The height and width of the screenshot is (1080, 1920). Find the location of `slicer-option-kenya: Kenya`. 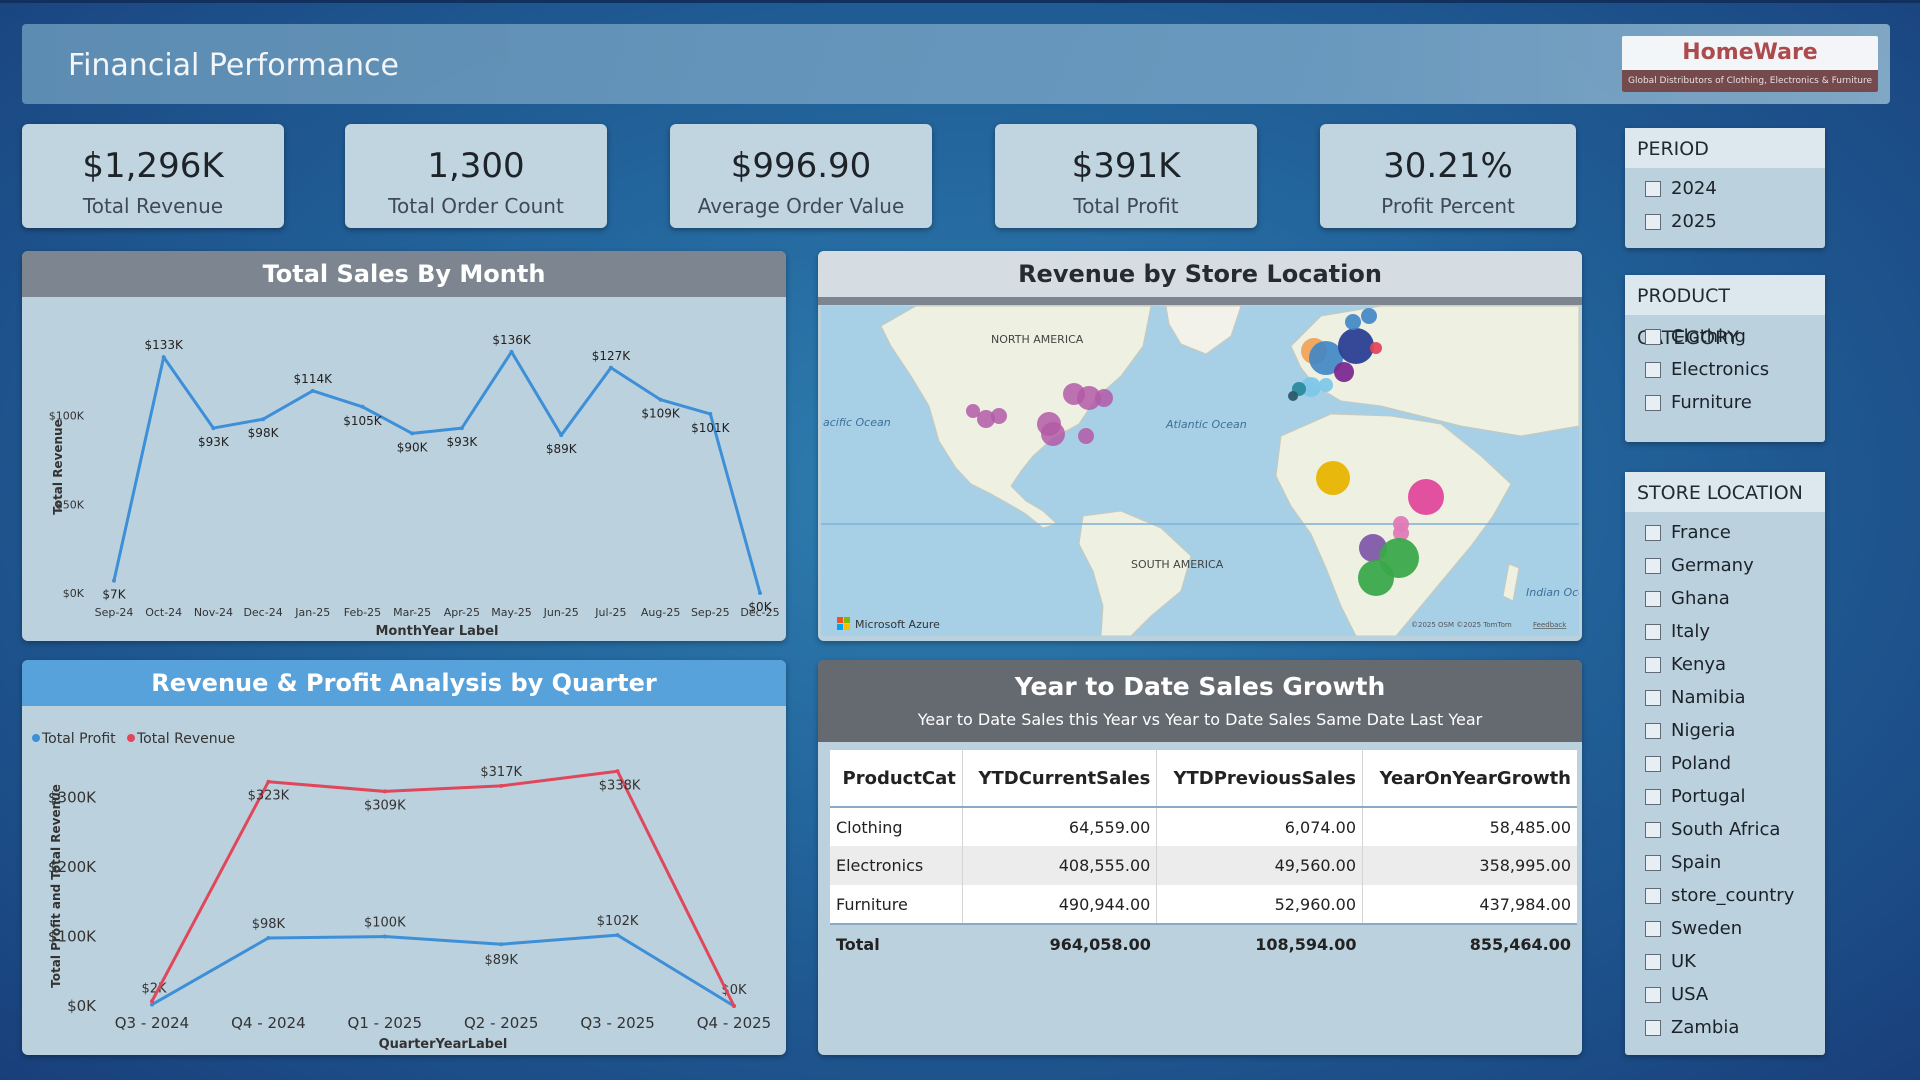

slicer-option-kenya: Kenya is located at coordinates (1725, 664).